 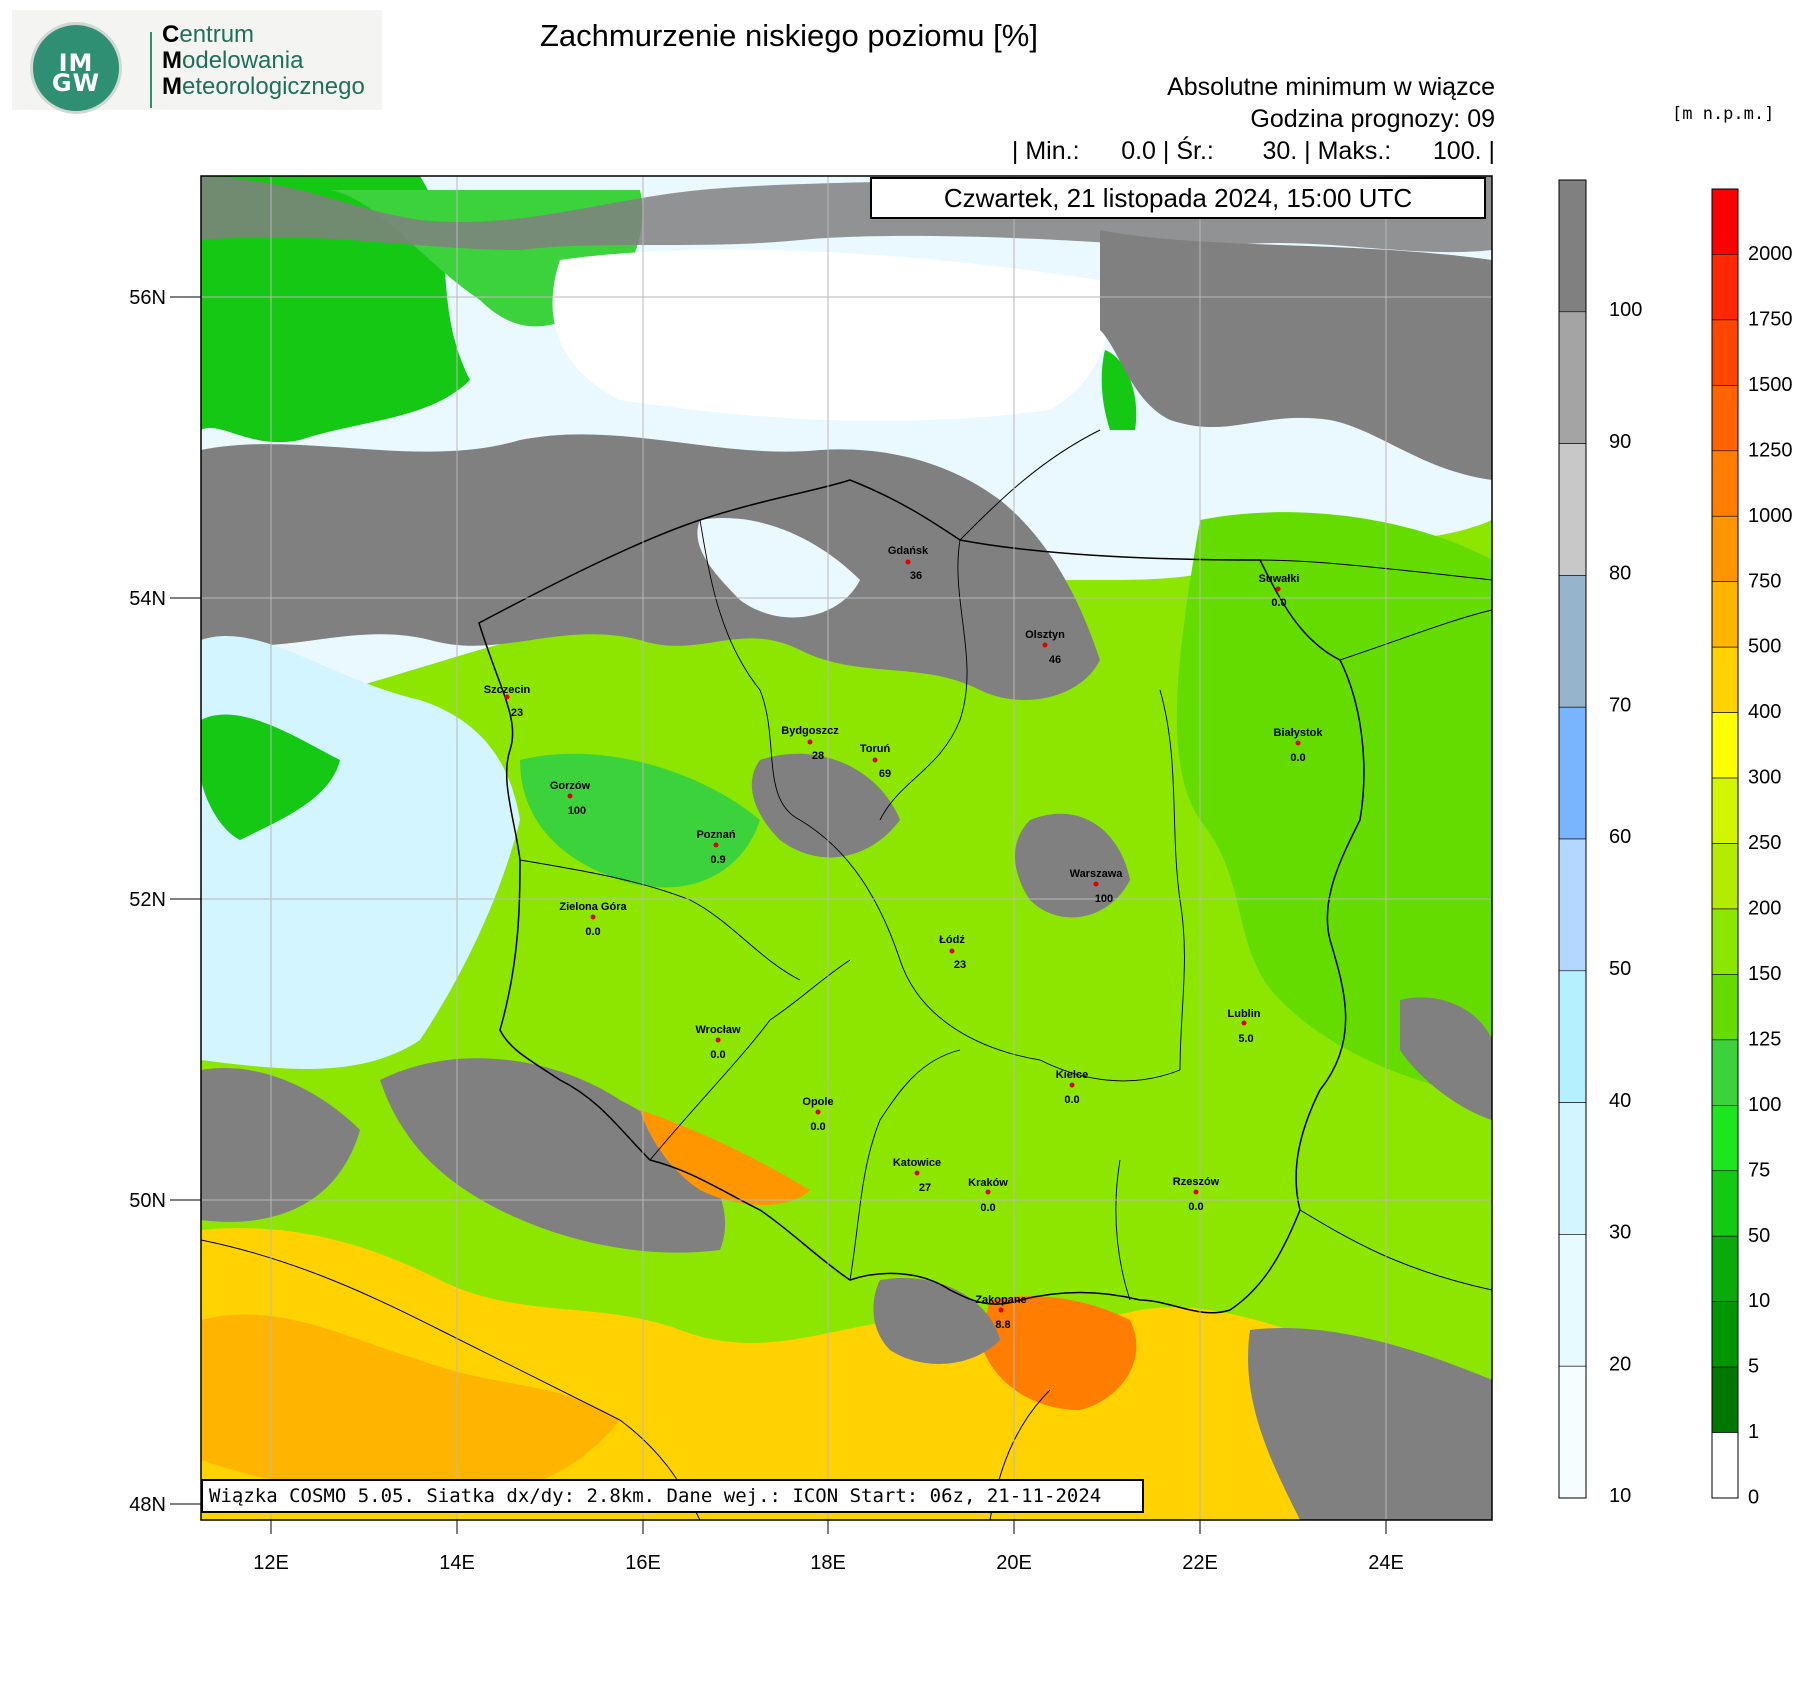 What do you see at coordinates (1764, 581) in the screenshot?
I see `colorbar-label: 750` at bounding box center [1764, 581].